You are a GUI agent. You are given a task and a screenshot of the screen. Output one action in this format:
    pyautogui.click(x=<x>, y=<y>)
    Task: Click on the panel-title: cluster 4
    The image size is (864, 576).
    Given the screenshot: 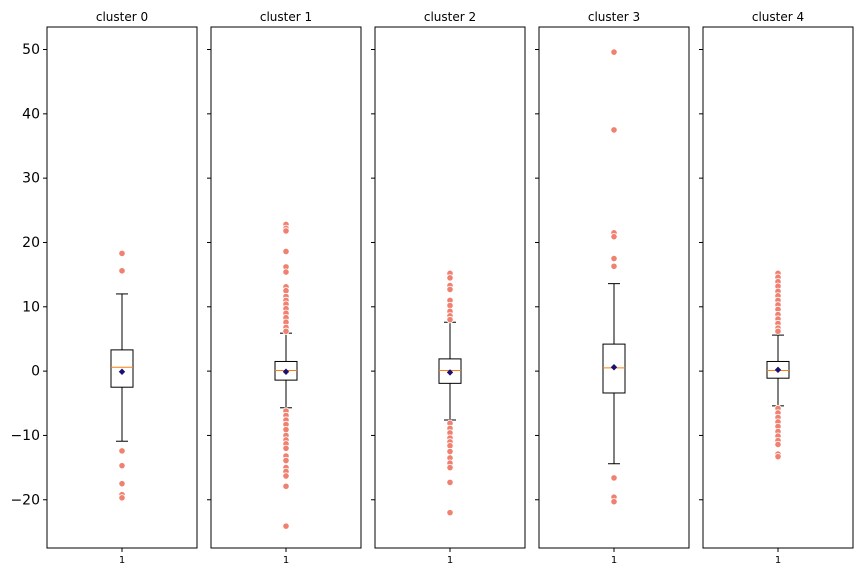 What is the action you would take?
    pyautogui.click(x=778, y=17)
    